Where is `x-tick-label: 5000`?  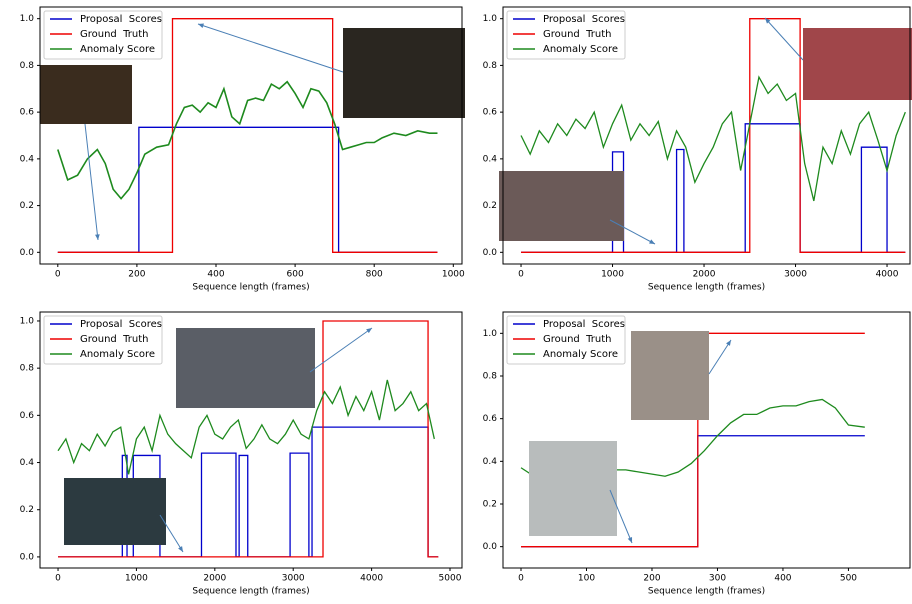 x-tick-label: 5000 is located at coordinates (450, 579).